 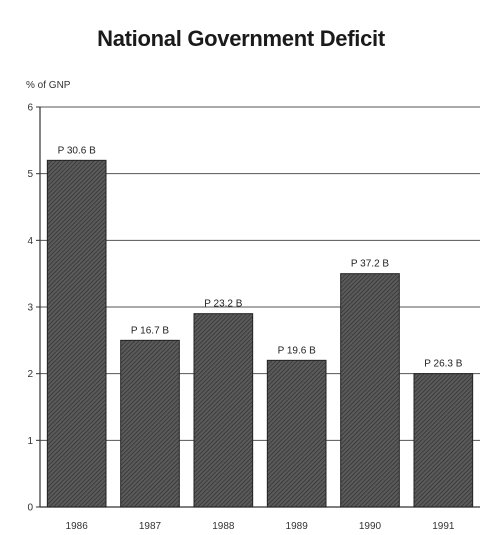 What do you see at coordinates (223, 410) in the screenshot?
I see `bar-1988` at bounding box center [223, 410].